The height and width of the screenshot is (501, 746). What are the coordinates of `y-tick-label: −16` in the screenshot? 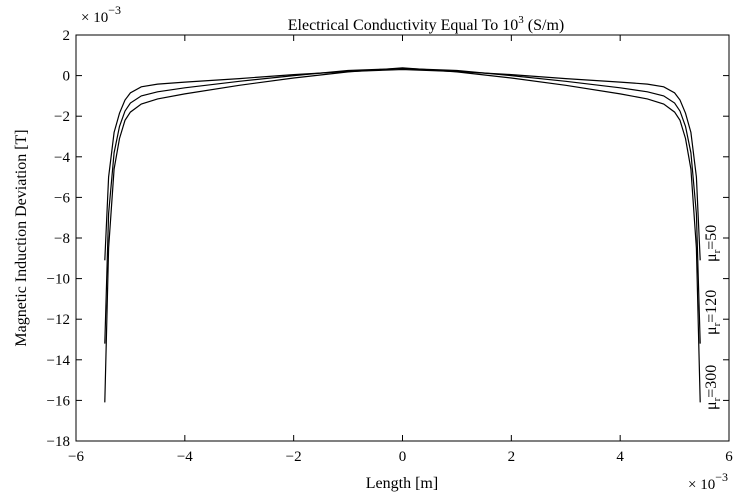 It's located at (59, 401).